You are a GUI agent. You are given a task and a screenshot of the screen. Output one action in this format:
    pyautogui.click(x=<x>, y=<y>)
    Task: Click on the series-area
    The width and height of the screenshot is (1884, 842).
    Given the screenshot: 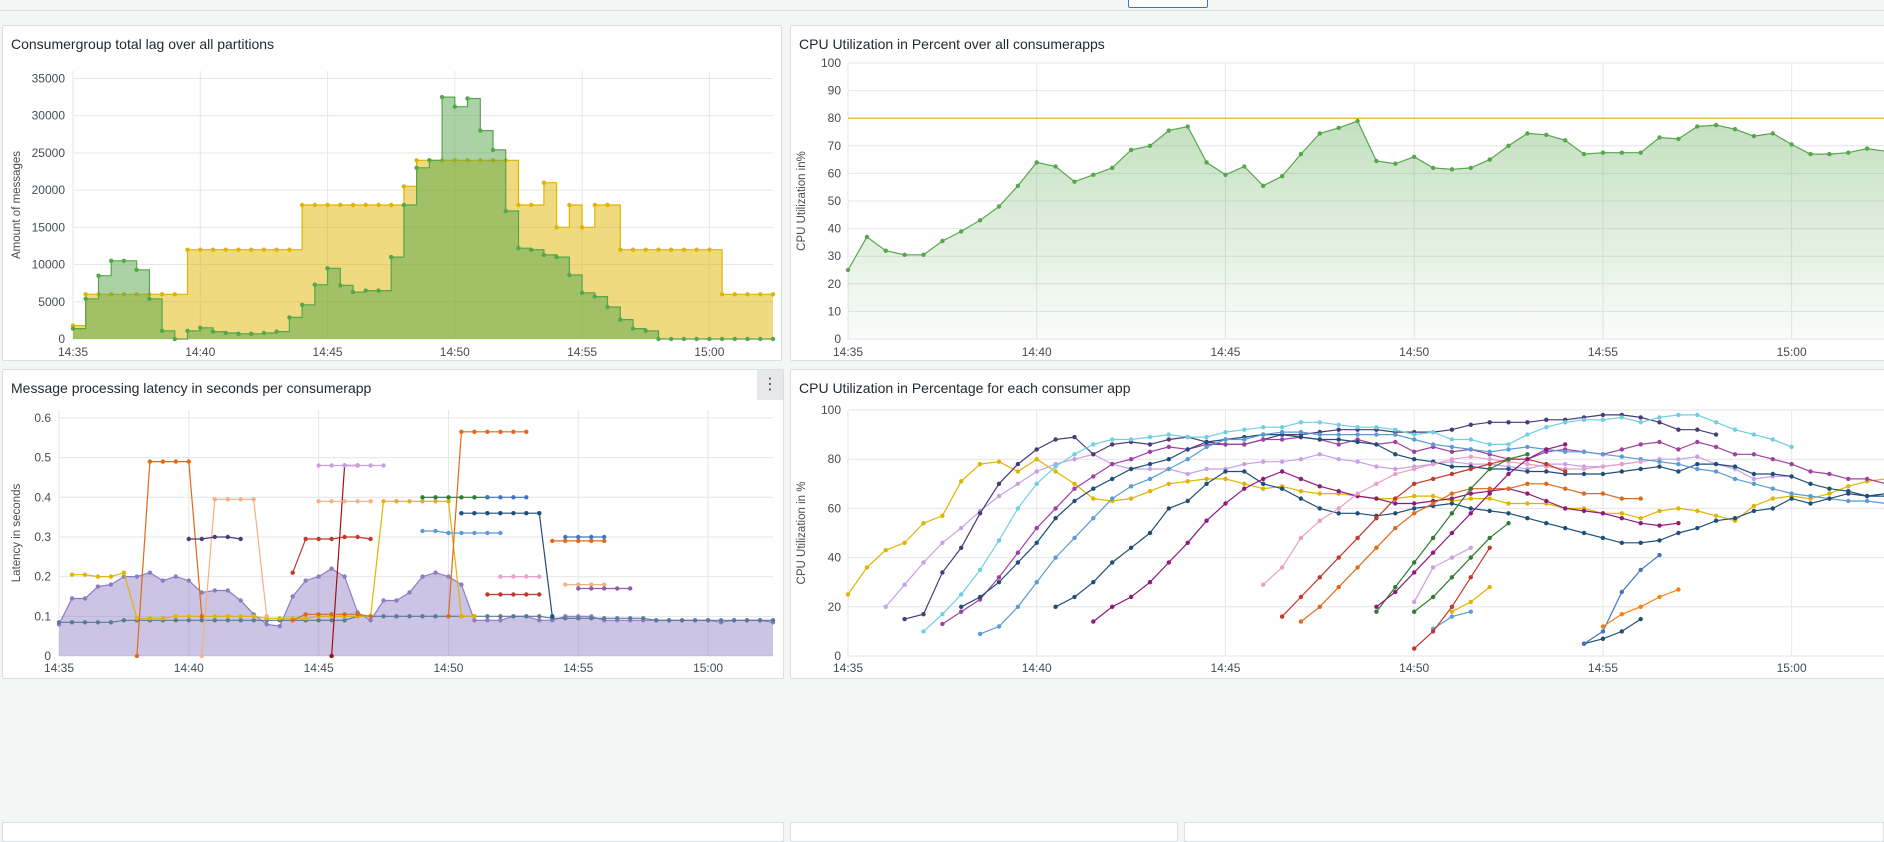 What is the action you would take?
    pyautogui.click(x=416, y=612)
    